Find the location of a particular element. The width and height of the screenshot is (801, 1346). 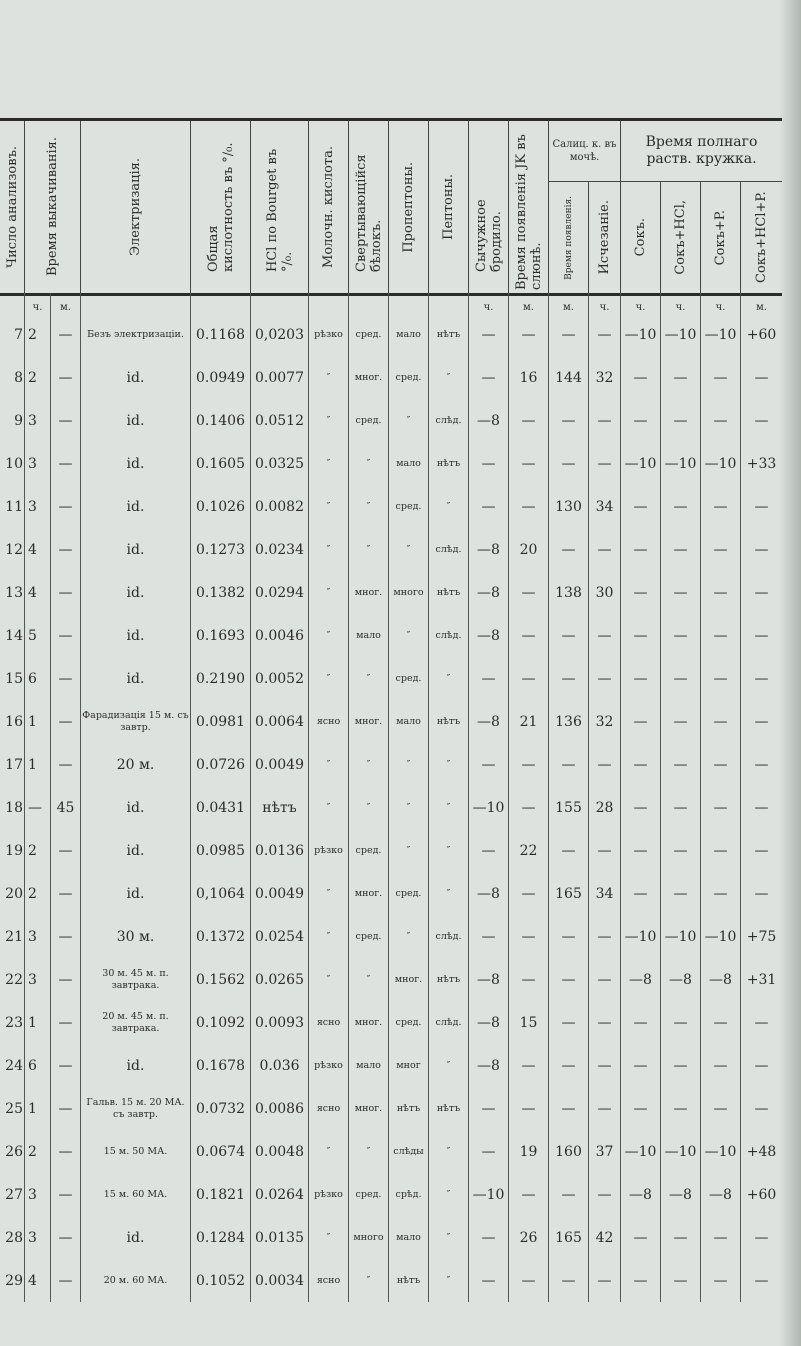

header-total-acidity: Общая кислотность въ °/₀. is located at coordinates (220, 207).